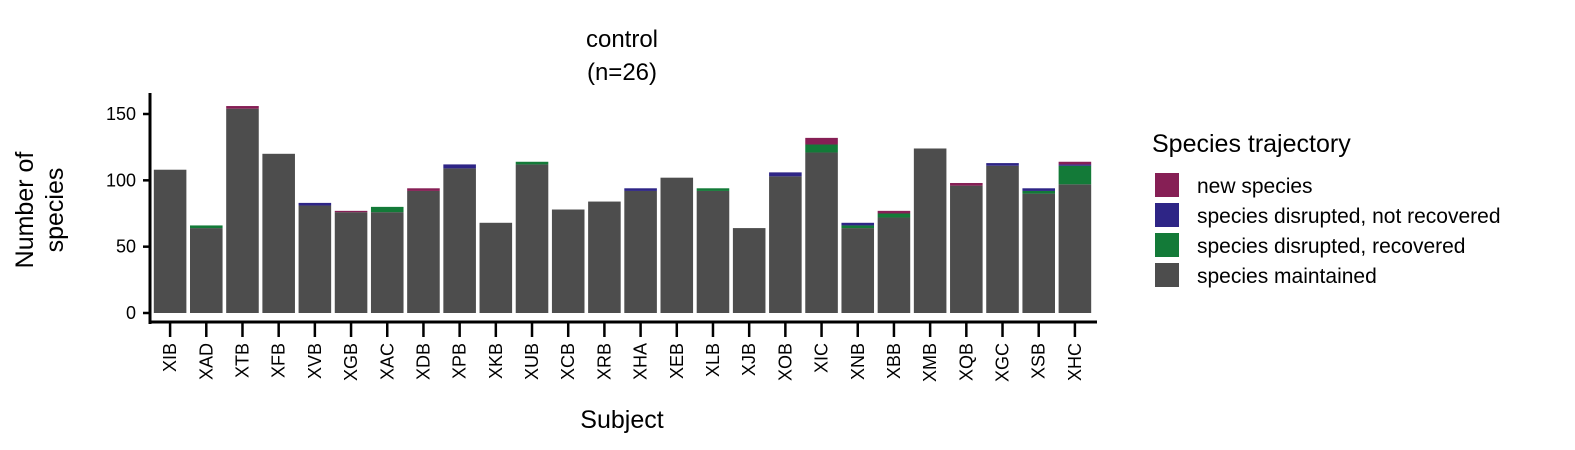  I want to click on x-tick-label-xmb: XMB, so click(930, 362).